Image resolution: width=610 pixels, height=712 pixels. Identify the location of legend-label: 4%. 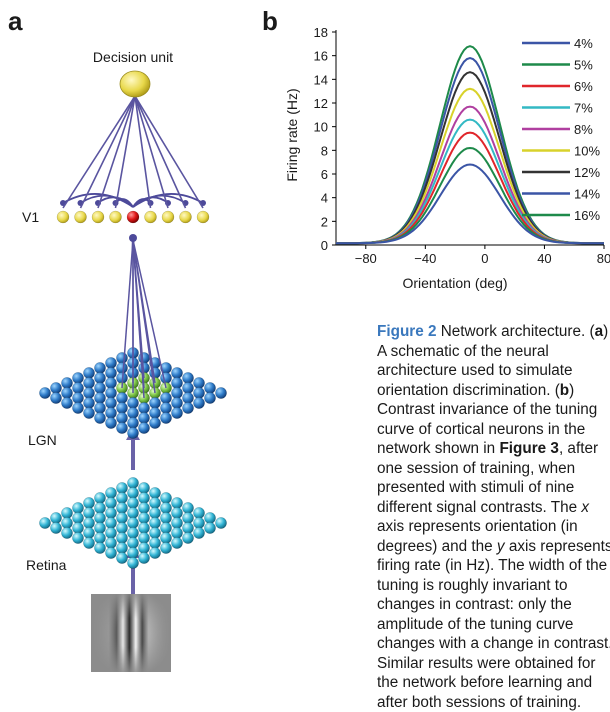
(583, 43).